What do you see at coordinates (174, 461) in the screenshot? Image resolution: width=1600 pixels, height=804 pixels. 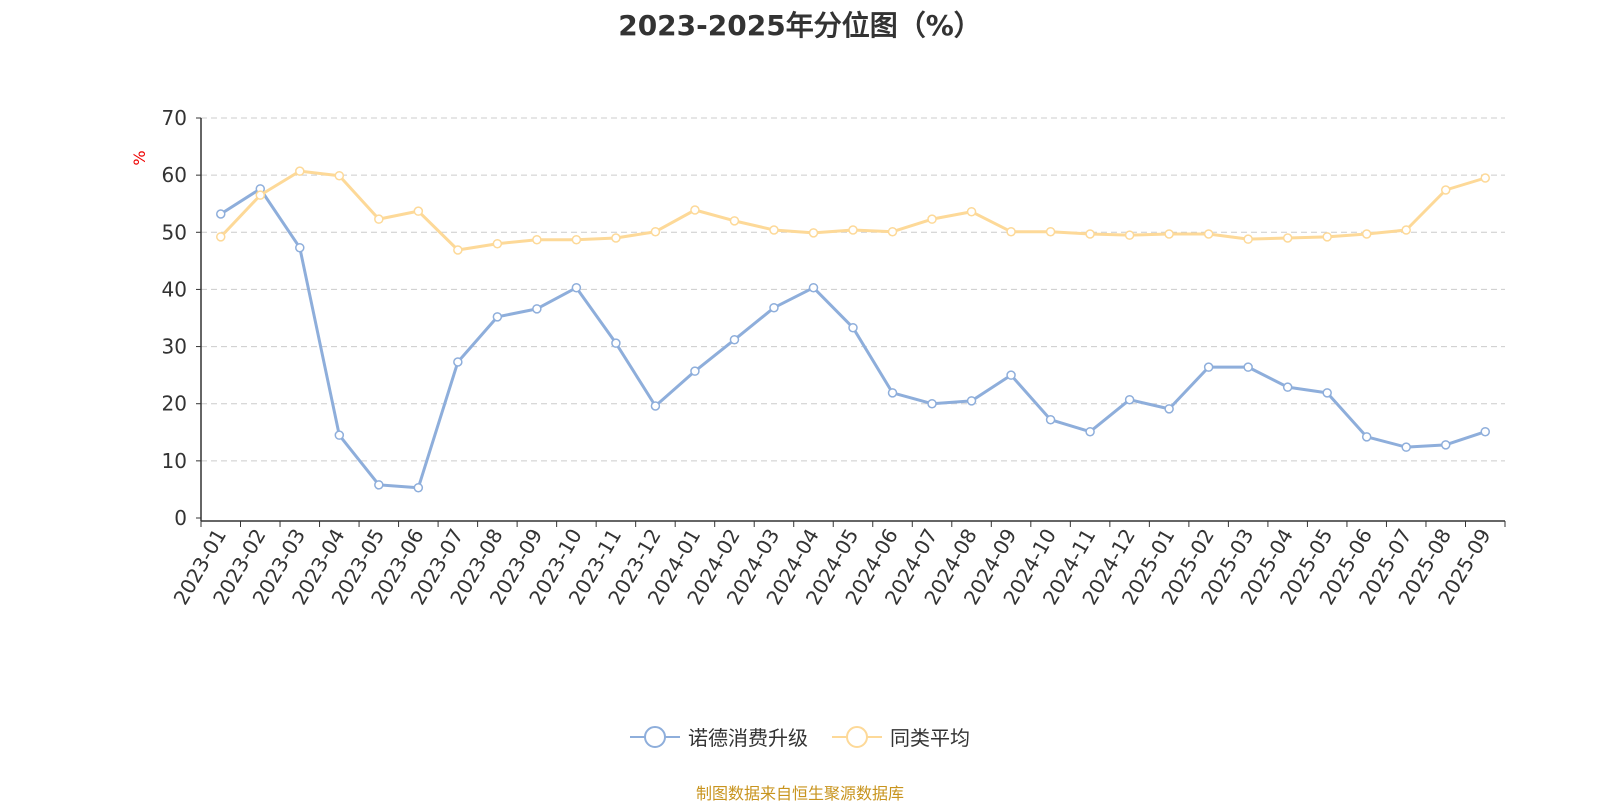 I see `y-tick-label: 10` at bounding box center [174, 461].